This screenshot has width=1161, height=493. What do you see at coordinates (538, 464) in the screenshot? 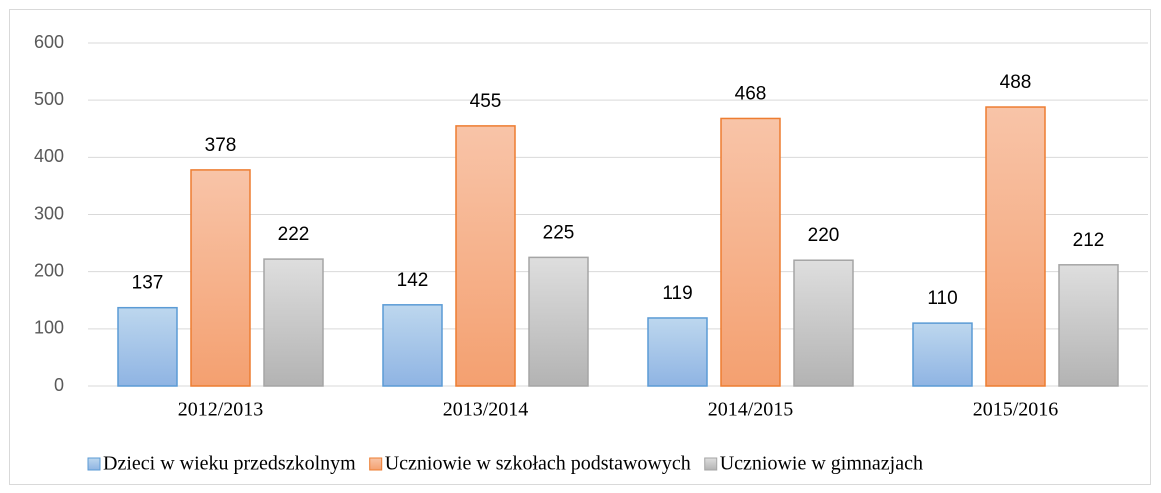
I see `legend-label: Uczniowie w szkołach podstawowych` at bounding box center [538, 464].